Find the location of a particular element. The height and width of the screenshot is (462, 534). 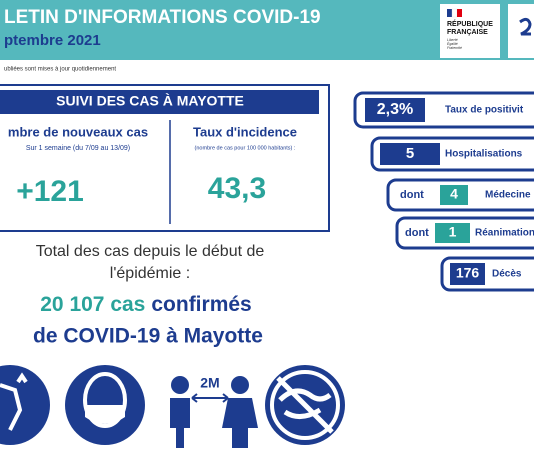

cases-box-header is located at coordinates (159, 102).